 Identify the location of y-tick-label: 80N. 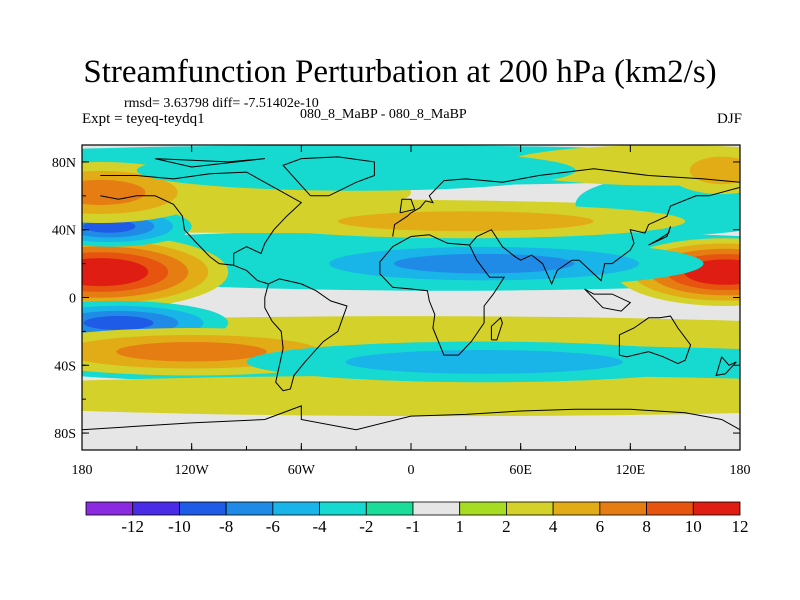
(64, 163).